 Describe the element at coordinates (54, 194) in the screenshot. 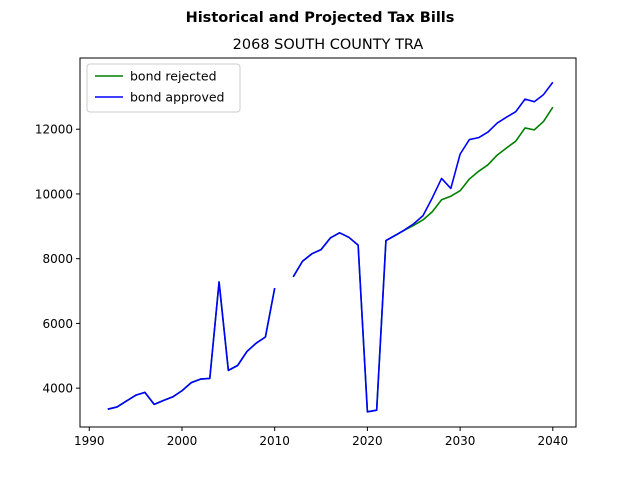

I see `y-tick-label: 10000` at that location.